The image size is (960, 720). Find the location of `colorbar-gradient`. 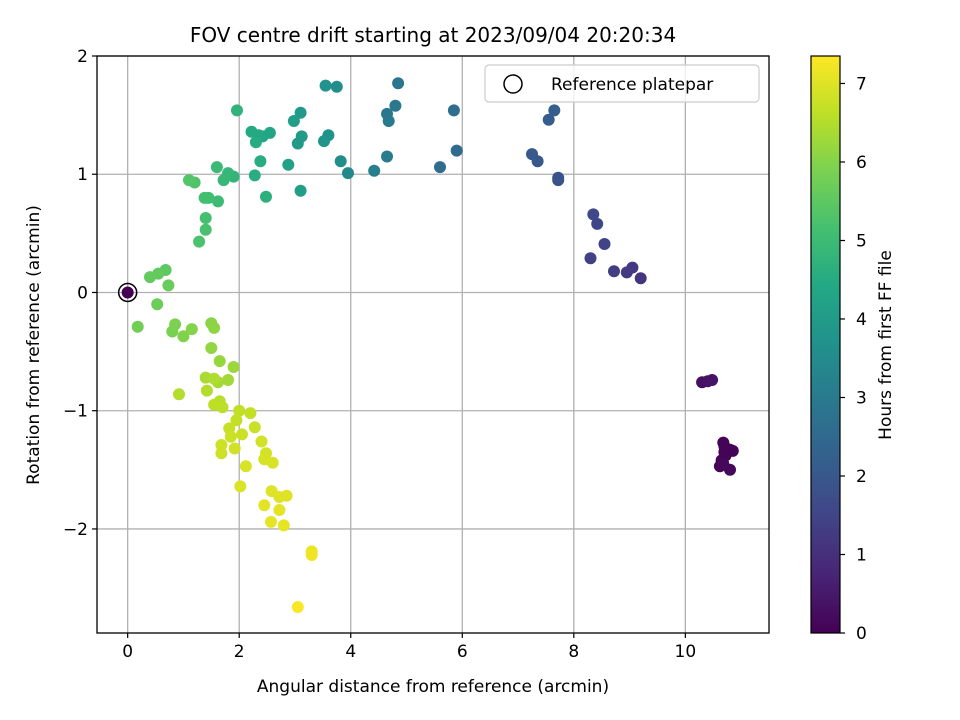

colorbar-gradient is located at coordinates (825, 344).